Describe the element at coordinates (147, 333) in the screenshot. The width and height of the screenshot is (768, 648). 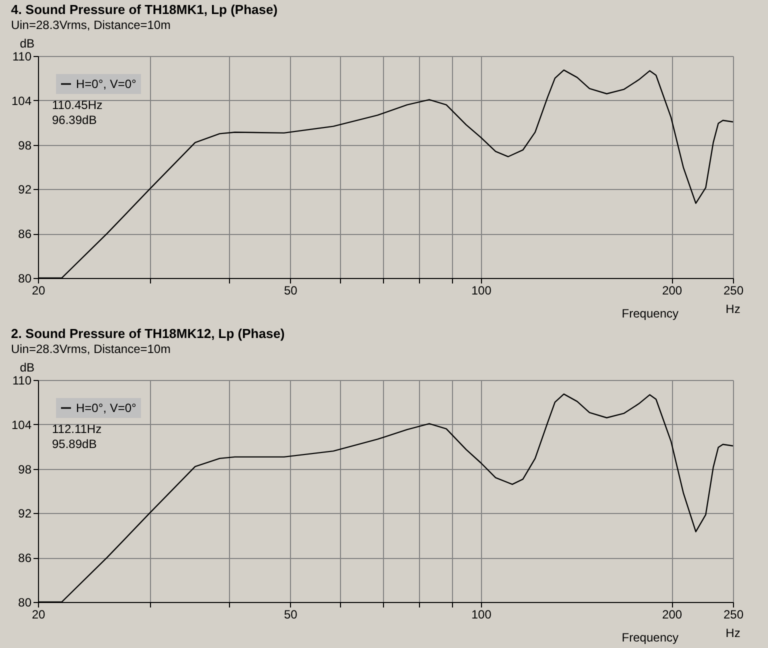
I see `chart-title: 2. Sound Pressure of TH18MK12, Lp (Phase)` at that location.